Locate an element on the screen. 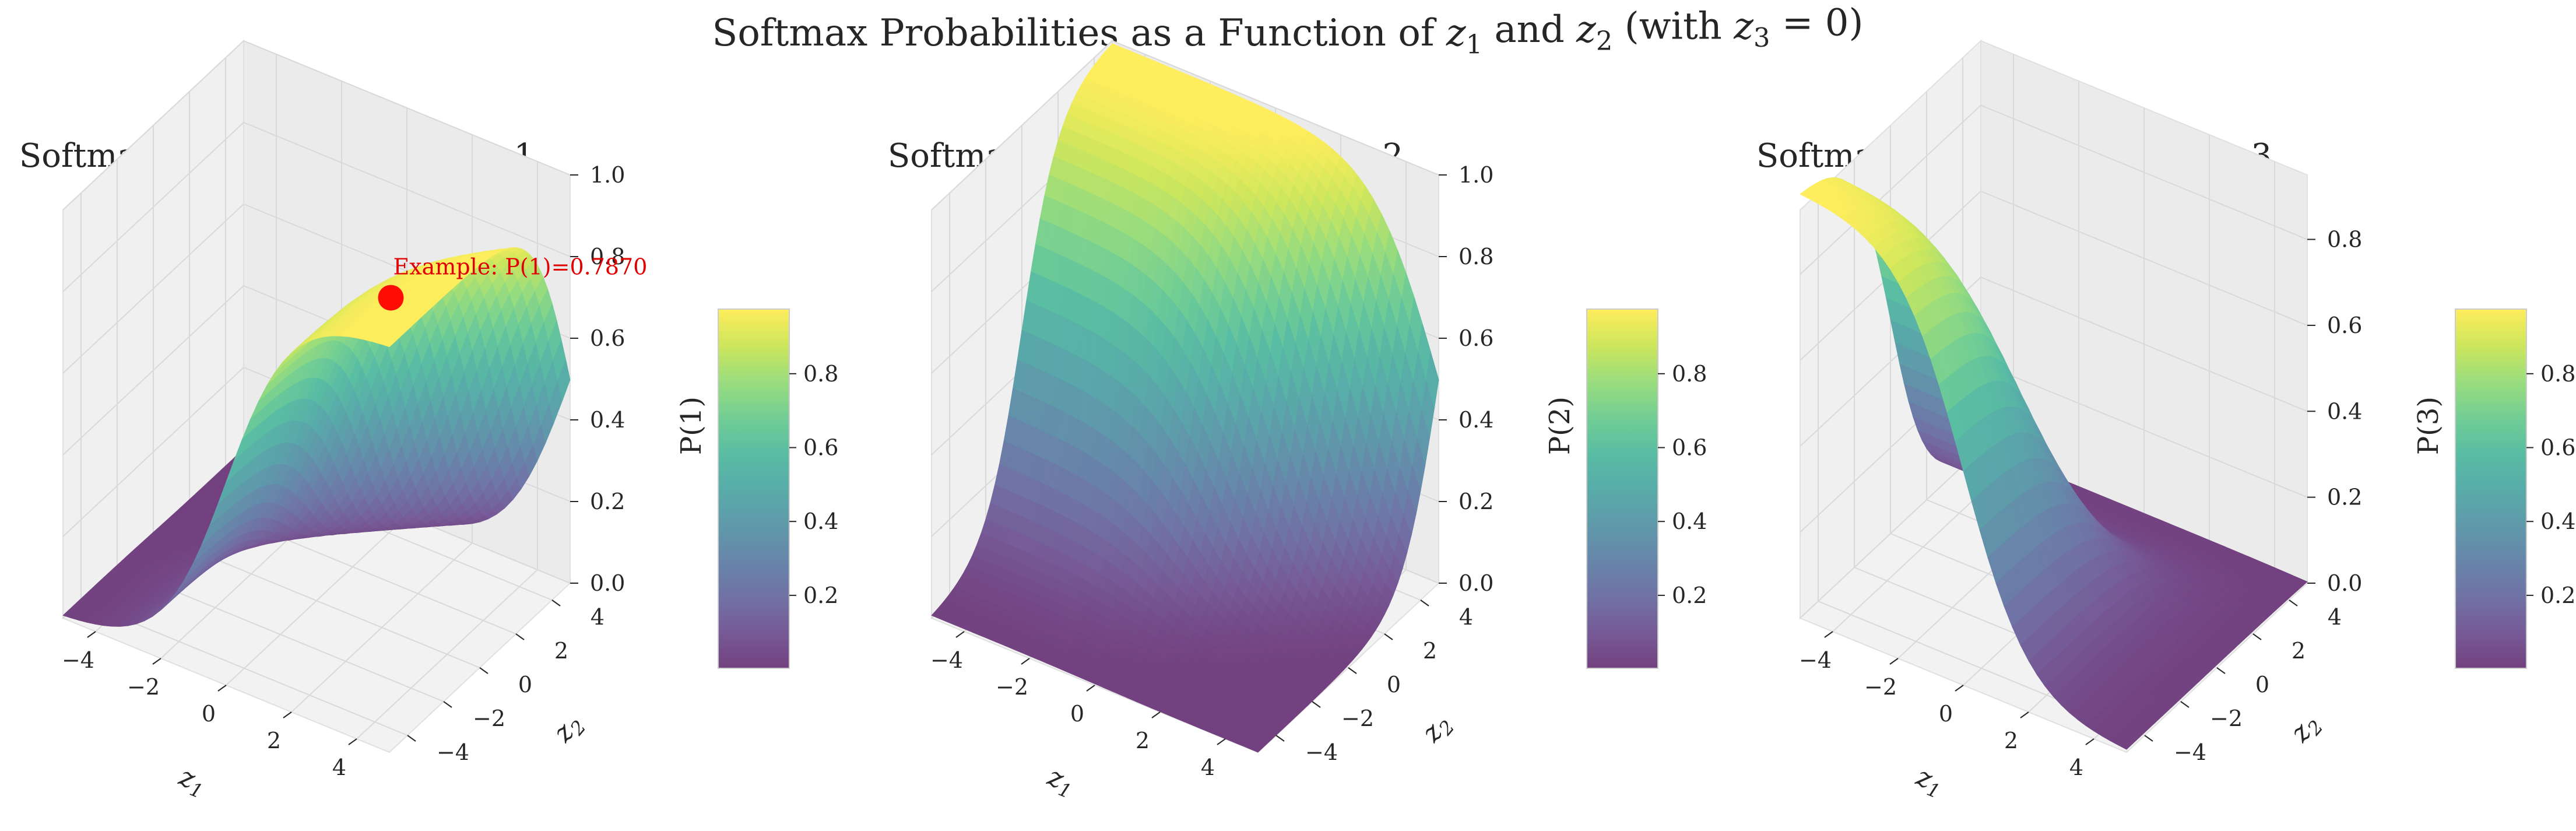  colorbar: 0.2 0.4 0.6 0.8 P(1) is located at coordinates (756, 488).